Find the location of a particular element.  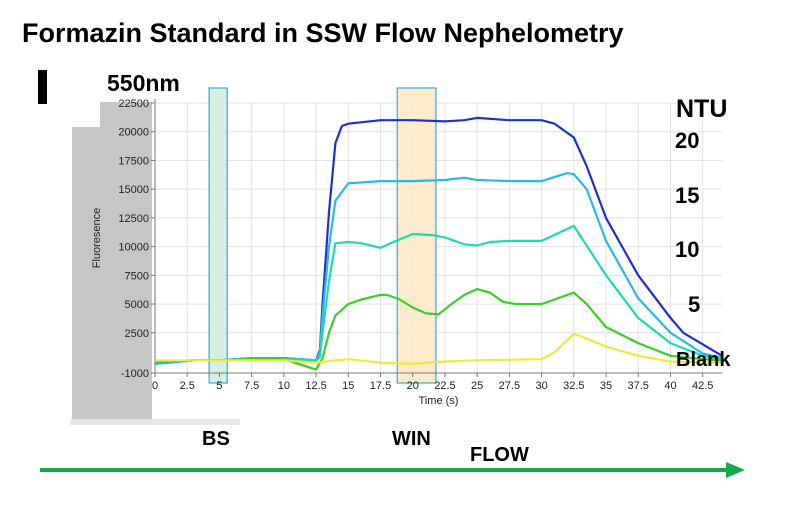

y-tick-label-7: 17500 is located at coordinates (133, 161).